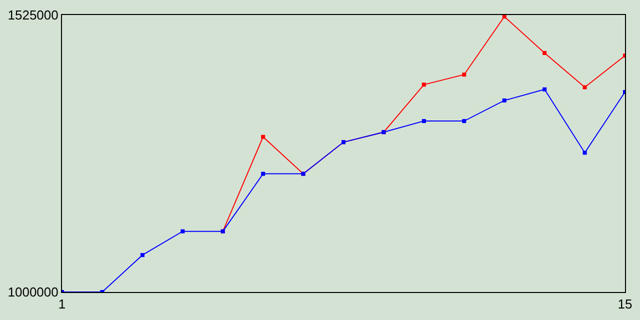 The width and height of the screenshot is (640, 320). Describe the element at coordinates (33, 15) in the screenshot. I see `y-tick-label: 1525000` at that location.